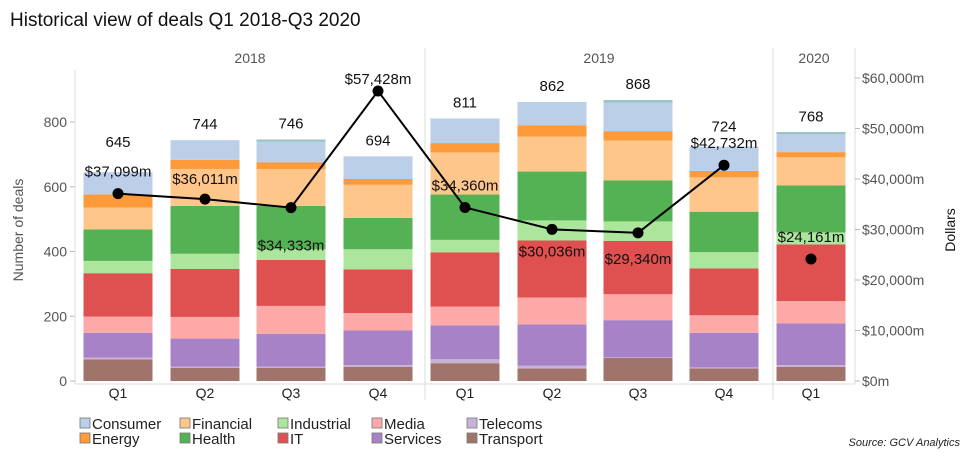 The image size is (972, 471). Describe the element at coordinates (552, 251) in the screenshot. I see `dollars-label: $30,036m` at that location.